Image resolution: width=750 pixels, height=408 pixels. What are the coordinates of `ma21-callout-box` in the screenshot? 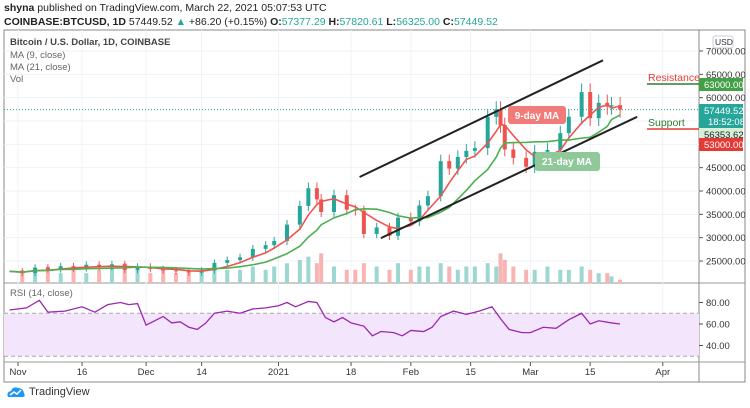 It's located at (567, 161).